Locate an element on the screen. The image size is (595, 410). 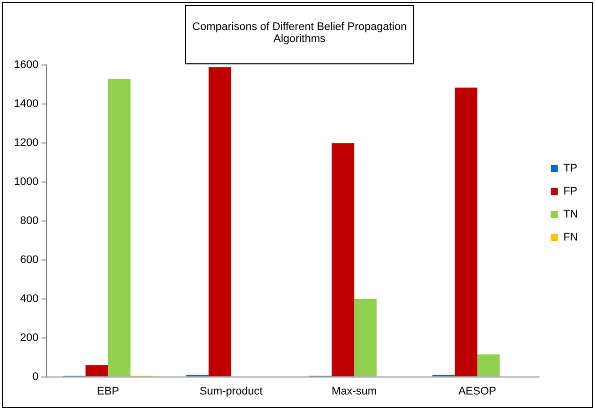
legend-label: TP is located at coordinates (570, 168).